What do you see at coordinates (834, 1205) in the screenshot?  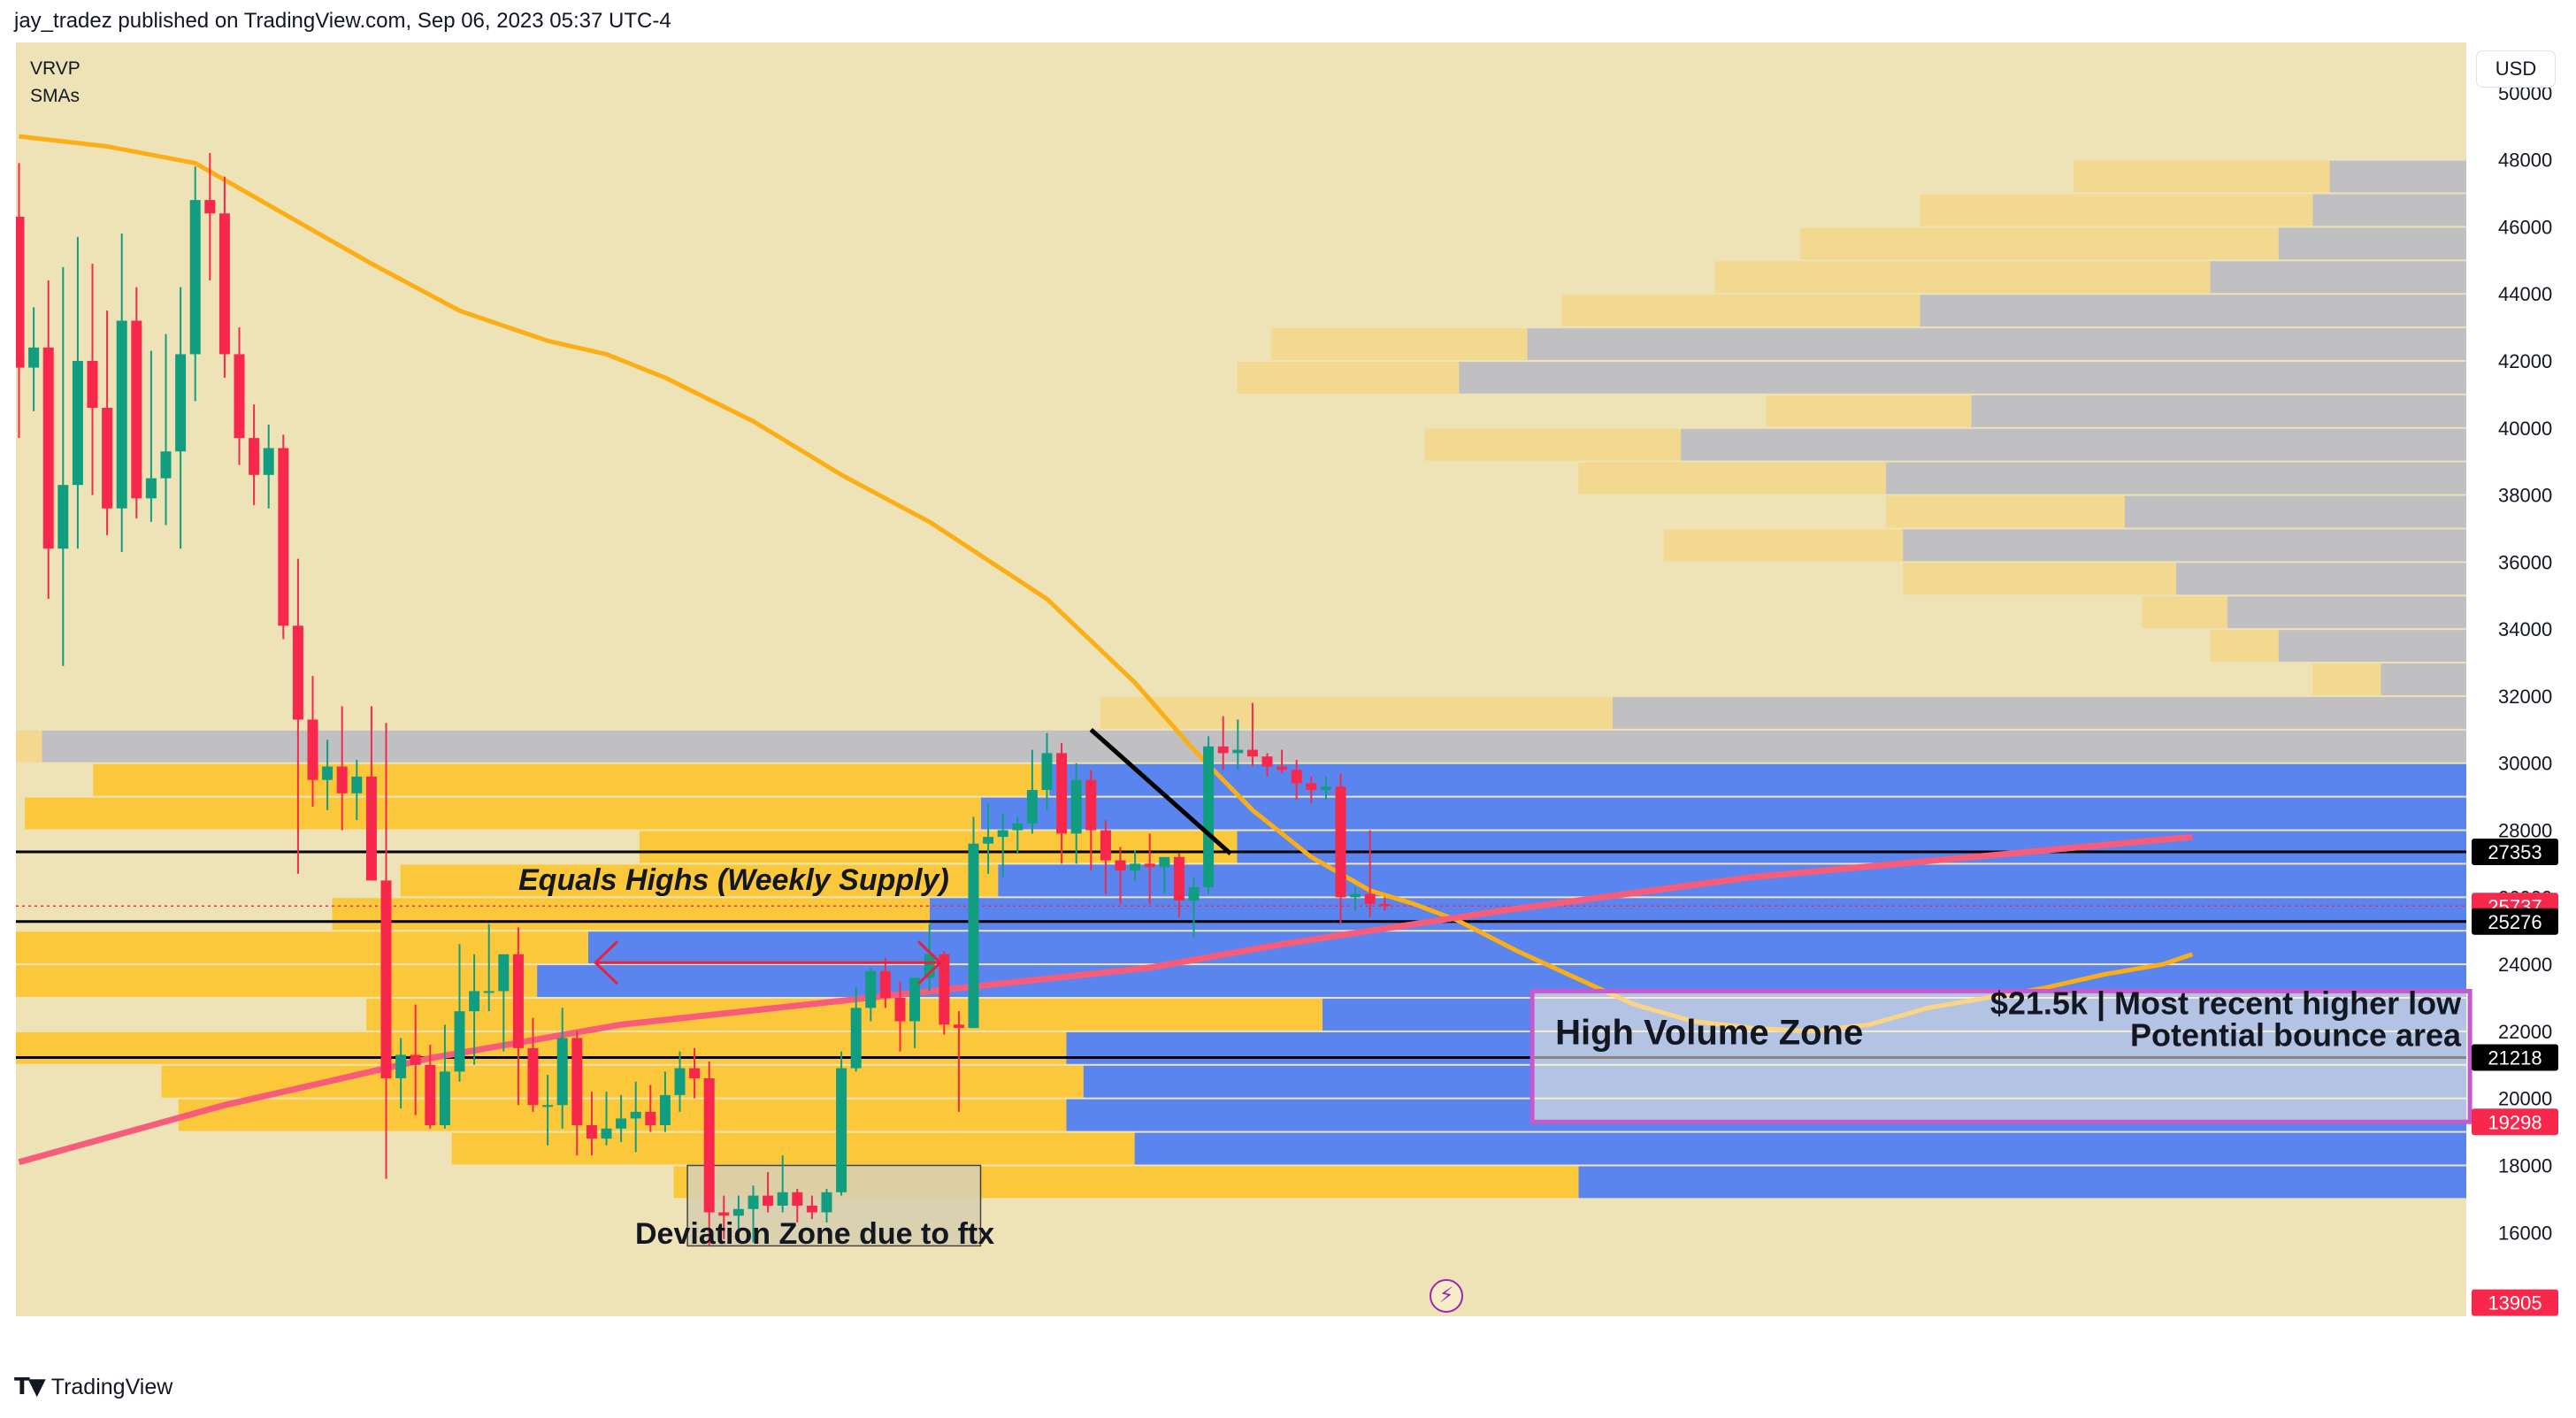 I see `deviation-zone-box` at bounding box center [834, 1205].